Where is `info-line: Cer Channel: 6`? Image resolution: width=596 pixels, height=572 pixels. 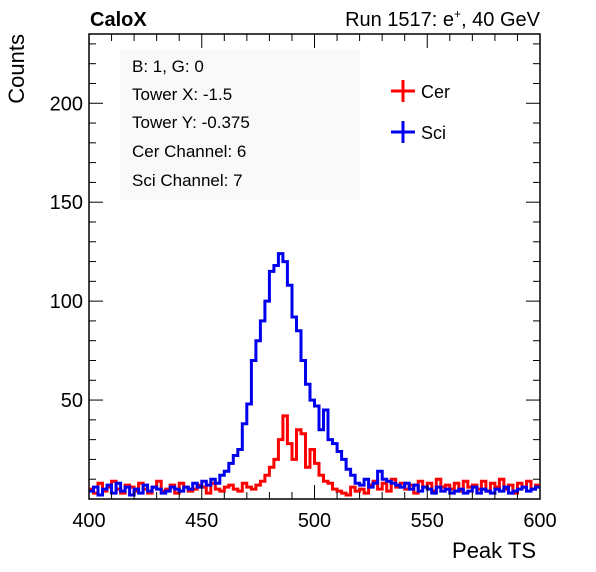
info-line: Cer Channel: 6 is located at coordinates (189, 151).